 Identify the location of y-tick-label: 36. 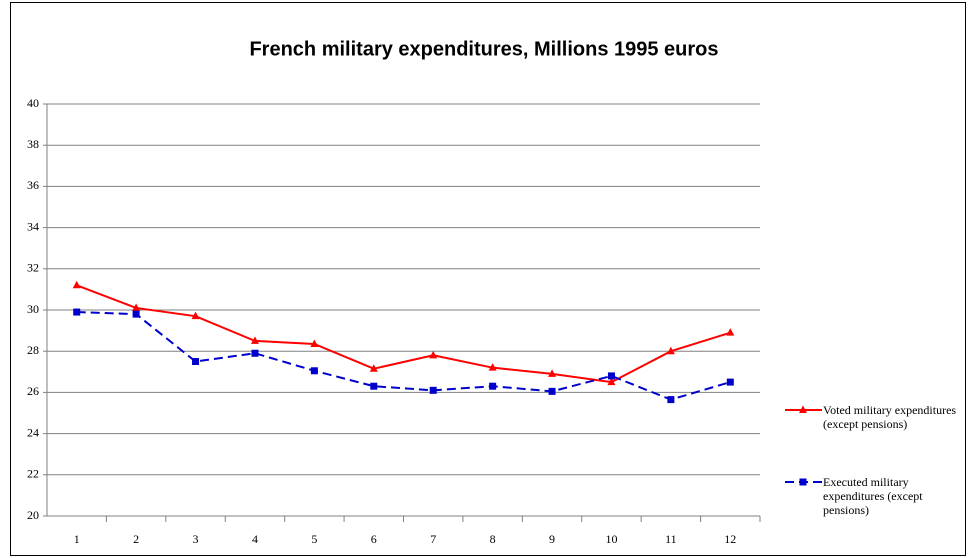
(33, 185).